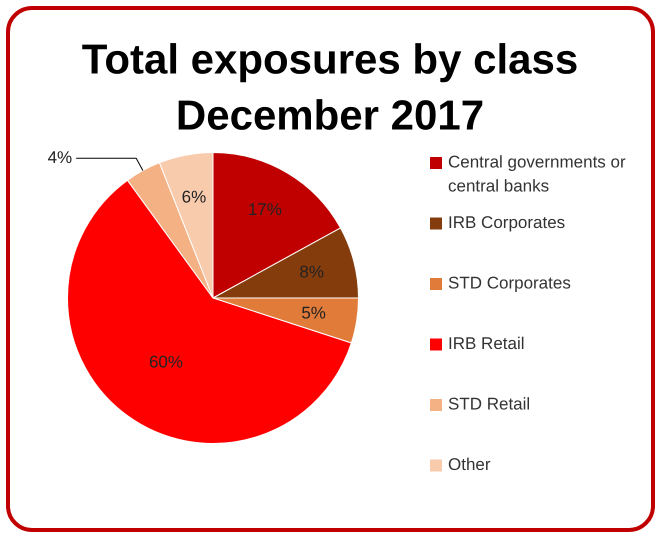 The image size is (661, 538). What do you see at coordinates (330, 87) in the screenshot?
I see `chart-title: Total exposures by class December 2017` at bounding box center [330, 87].